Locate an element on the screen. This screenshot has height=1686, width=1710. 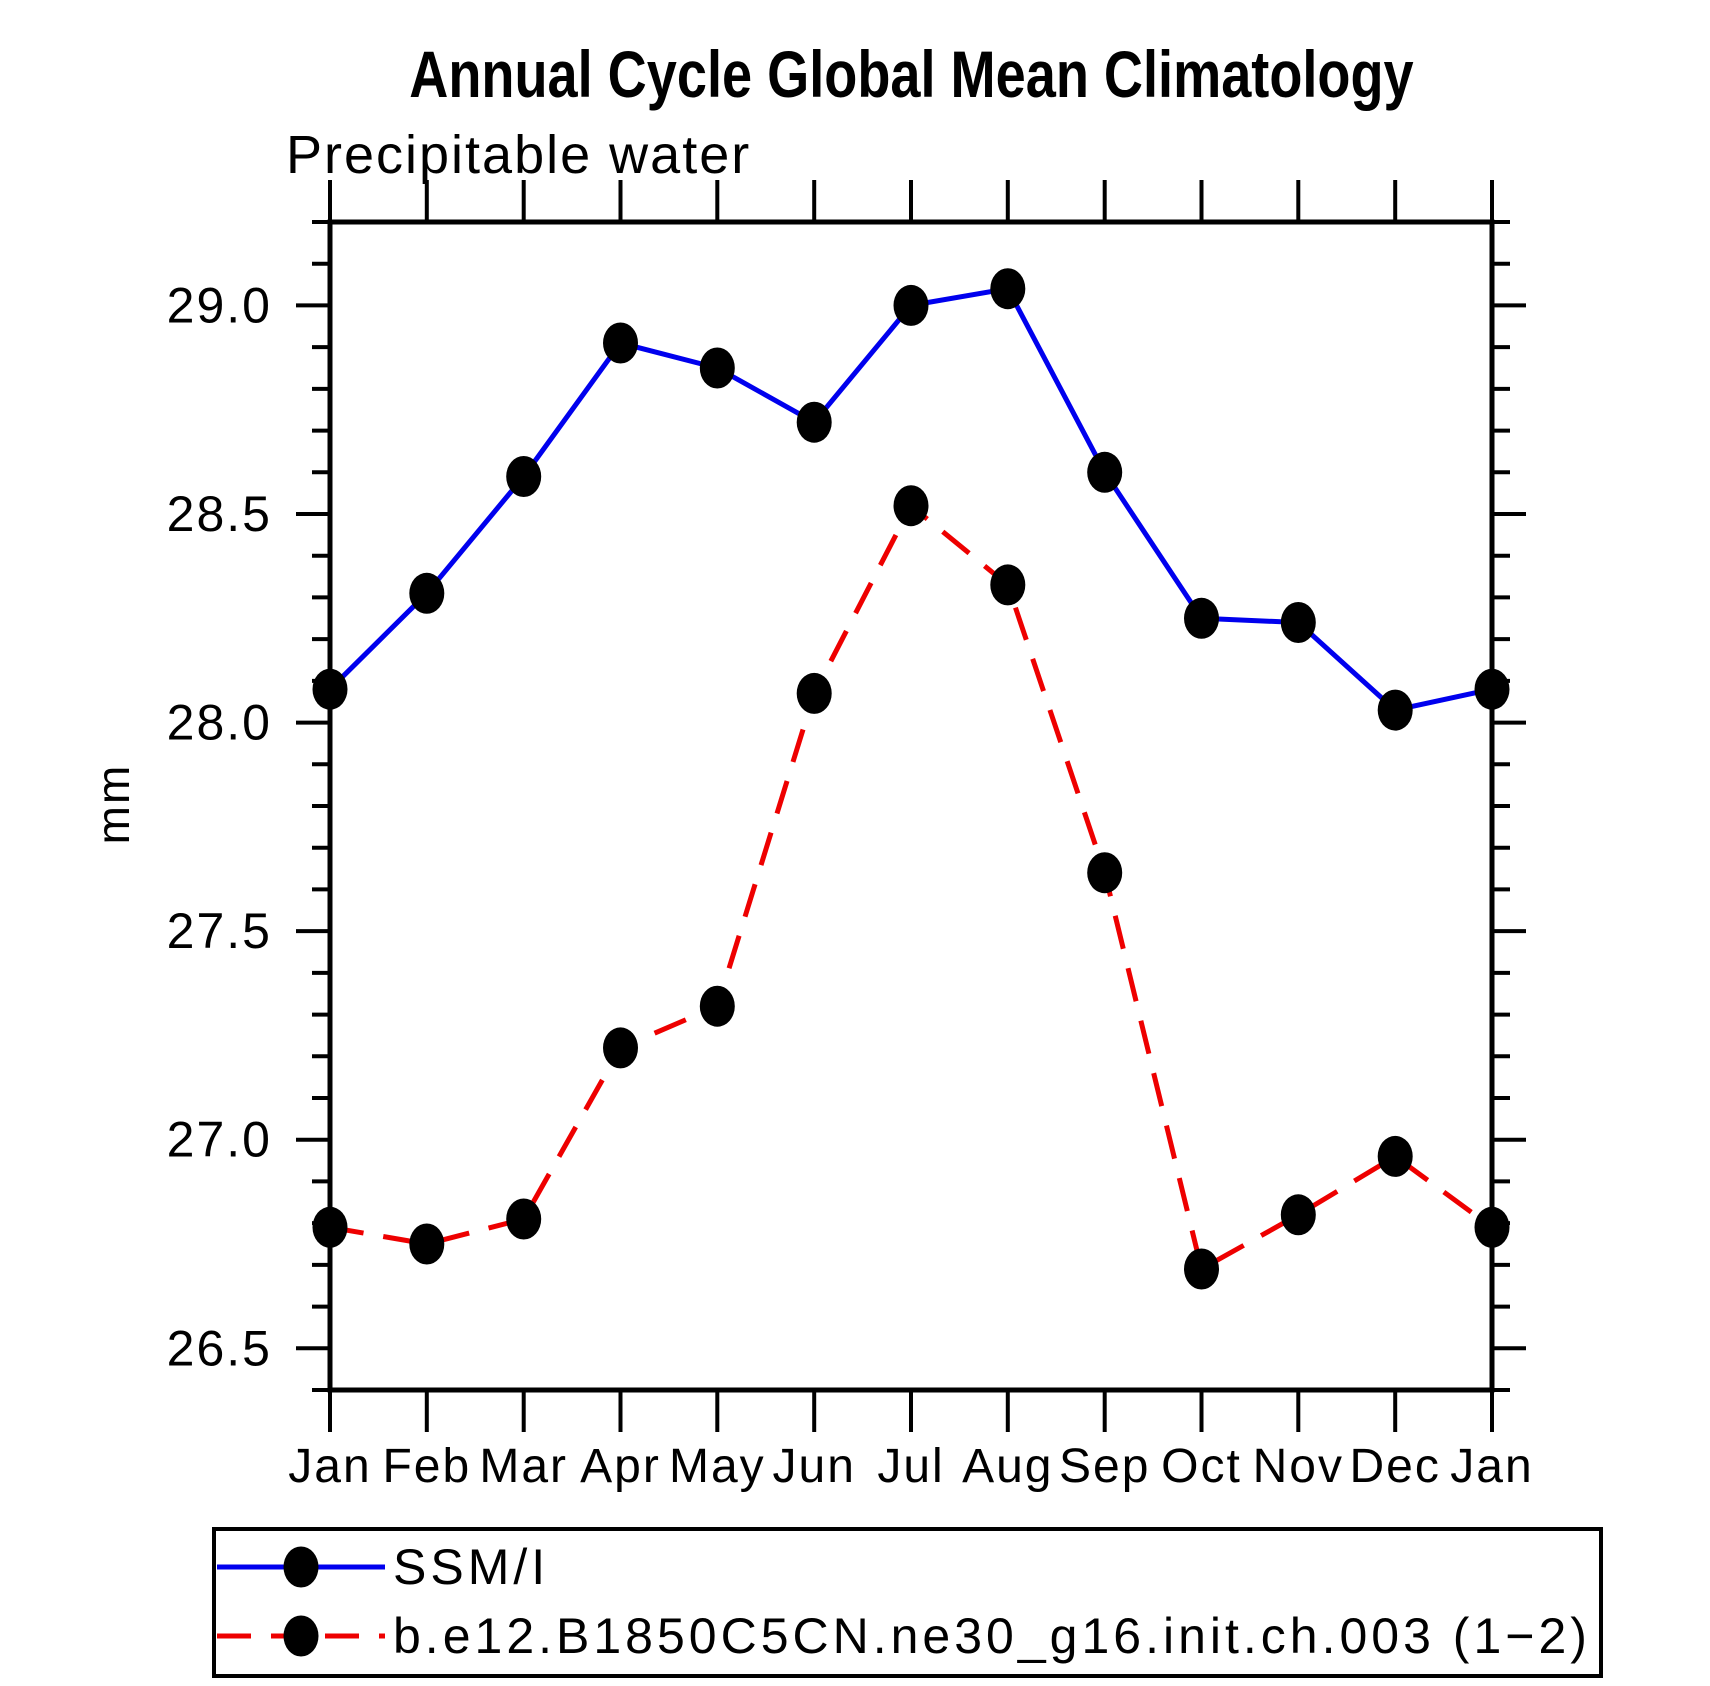
y-tick-labels: 26.5 27.0 27.5 28.0 28.5 29.0 is located at coordinates (219, 826).